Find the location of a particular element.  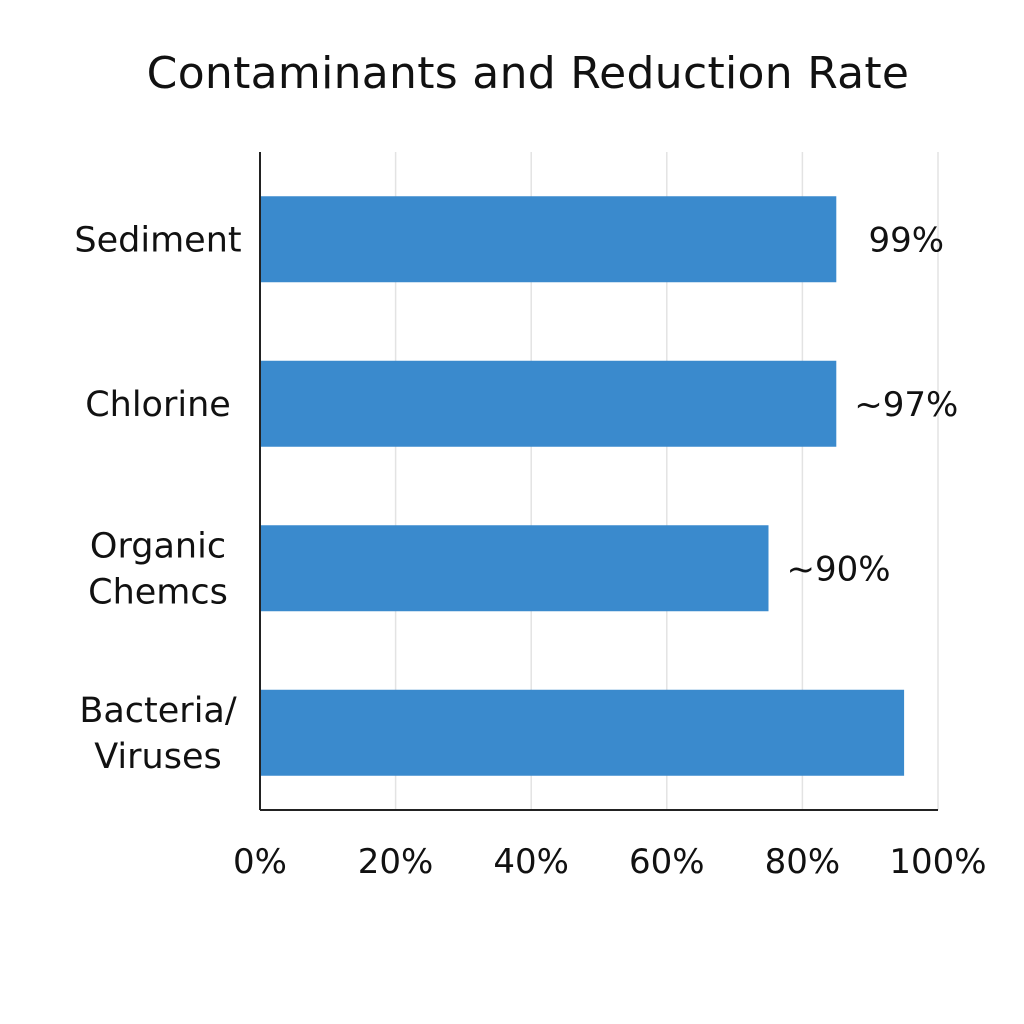

category-label: Viruses is located at coordinates (157, 757).